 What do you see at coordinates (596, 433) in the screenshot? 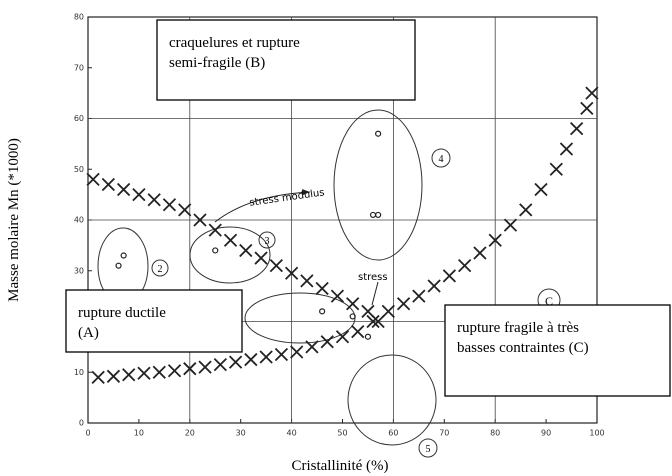
I see `x-tick-label: 100` at bounding box center [596, 433].